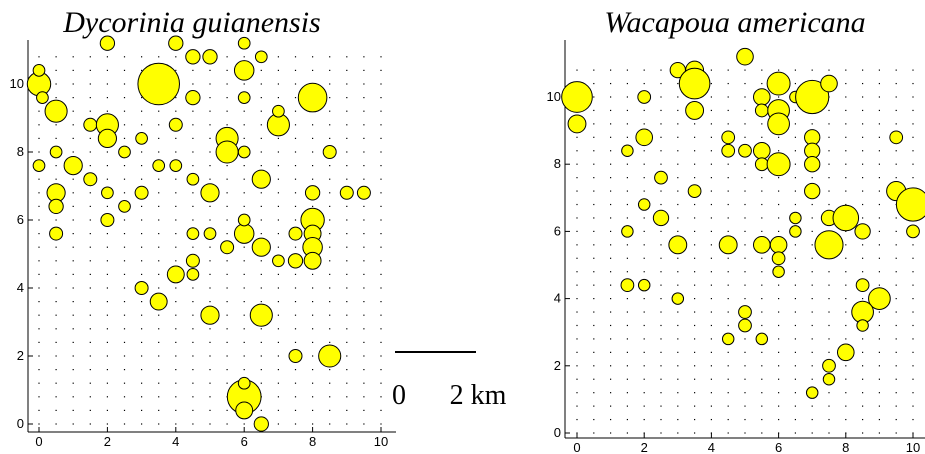 This screenshot has height=454, width=925. I want to click on x-tick-label: 4, so click(711, 447).